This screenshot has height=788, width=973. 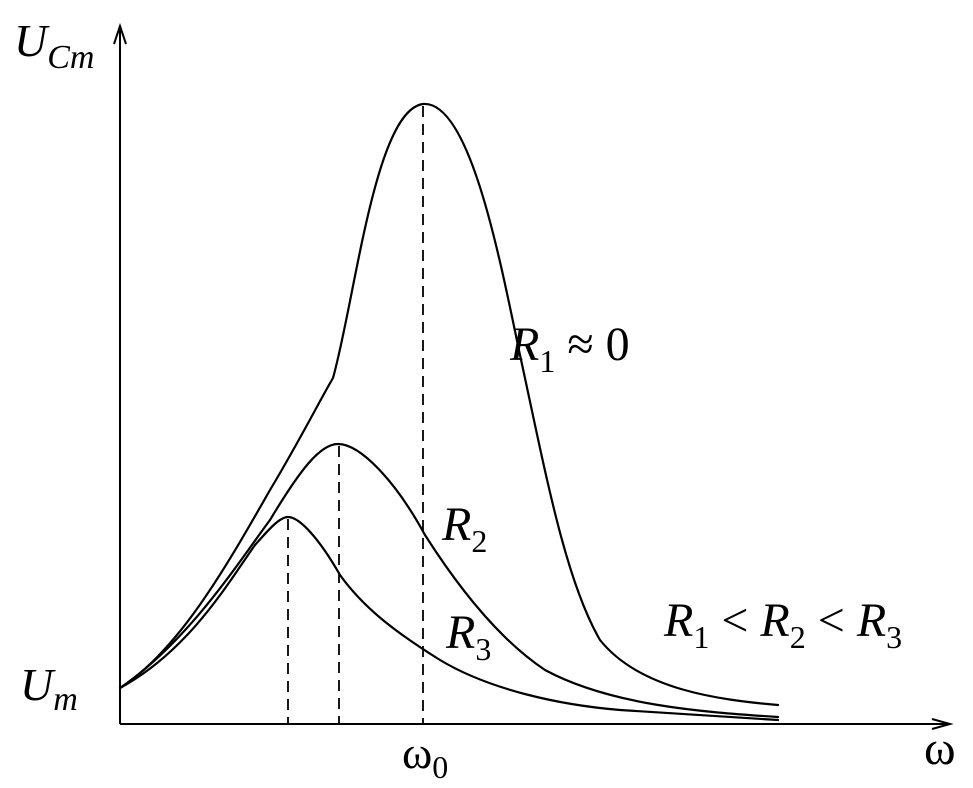 What do you see at coordinates (483, 649) in the screenshot?
I see `curve-r3-label-sub: 3` at bounding box center [483, 649].